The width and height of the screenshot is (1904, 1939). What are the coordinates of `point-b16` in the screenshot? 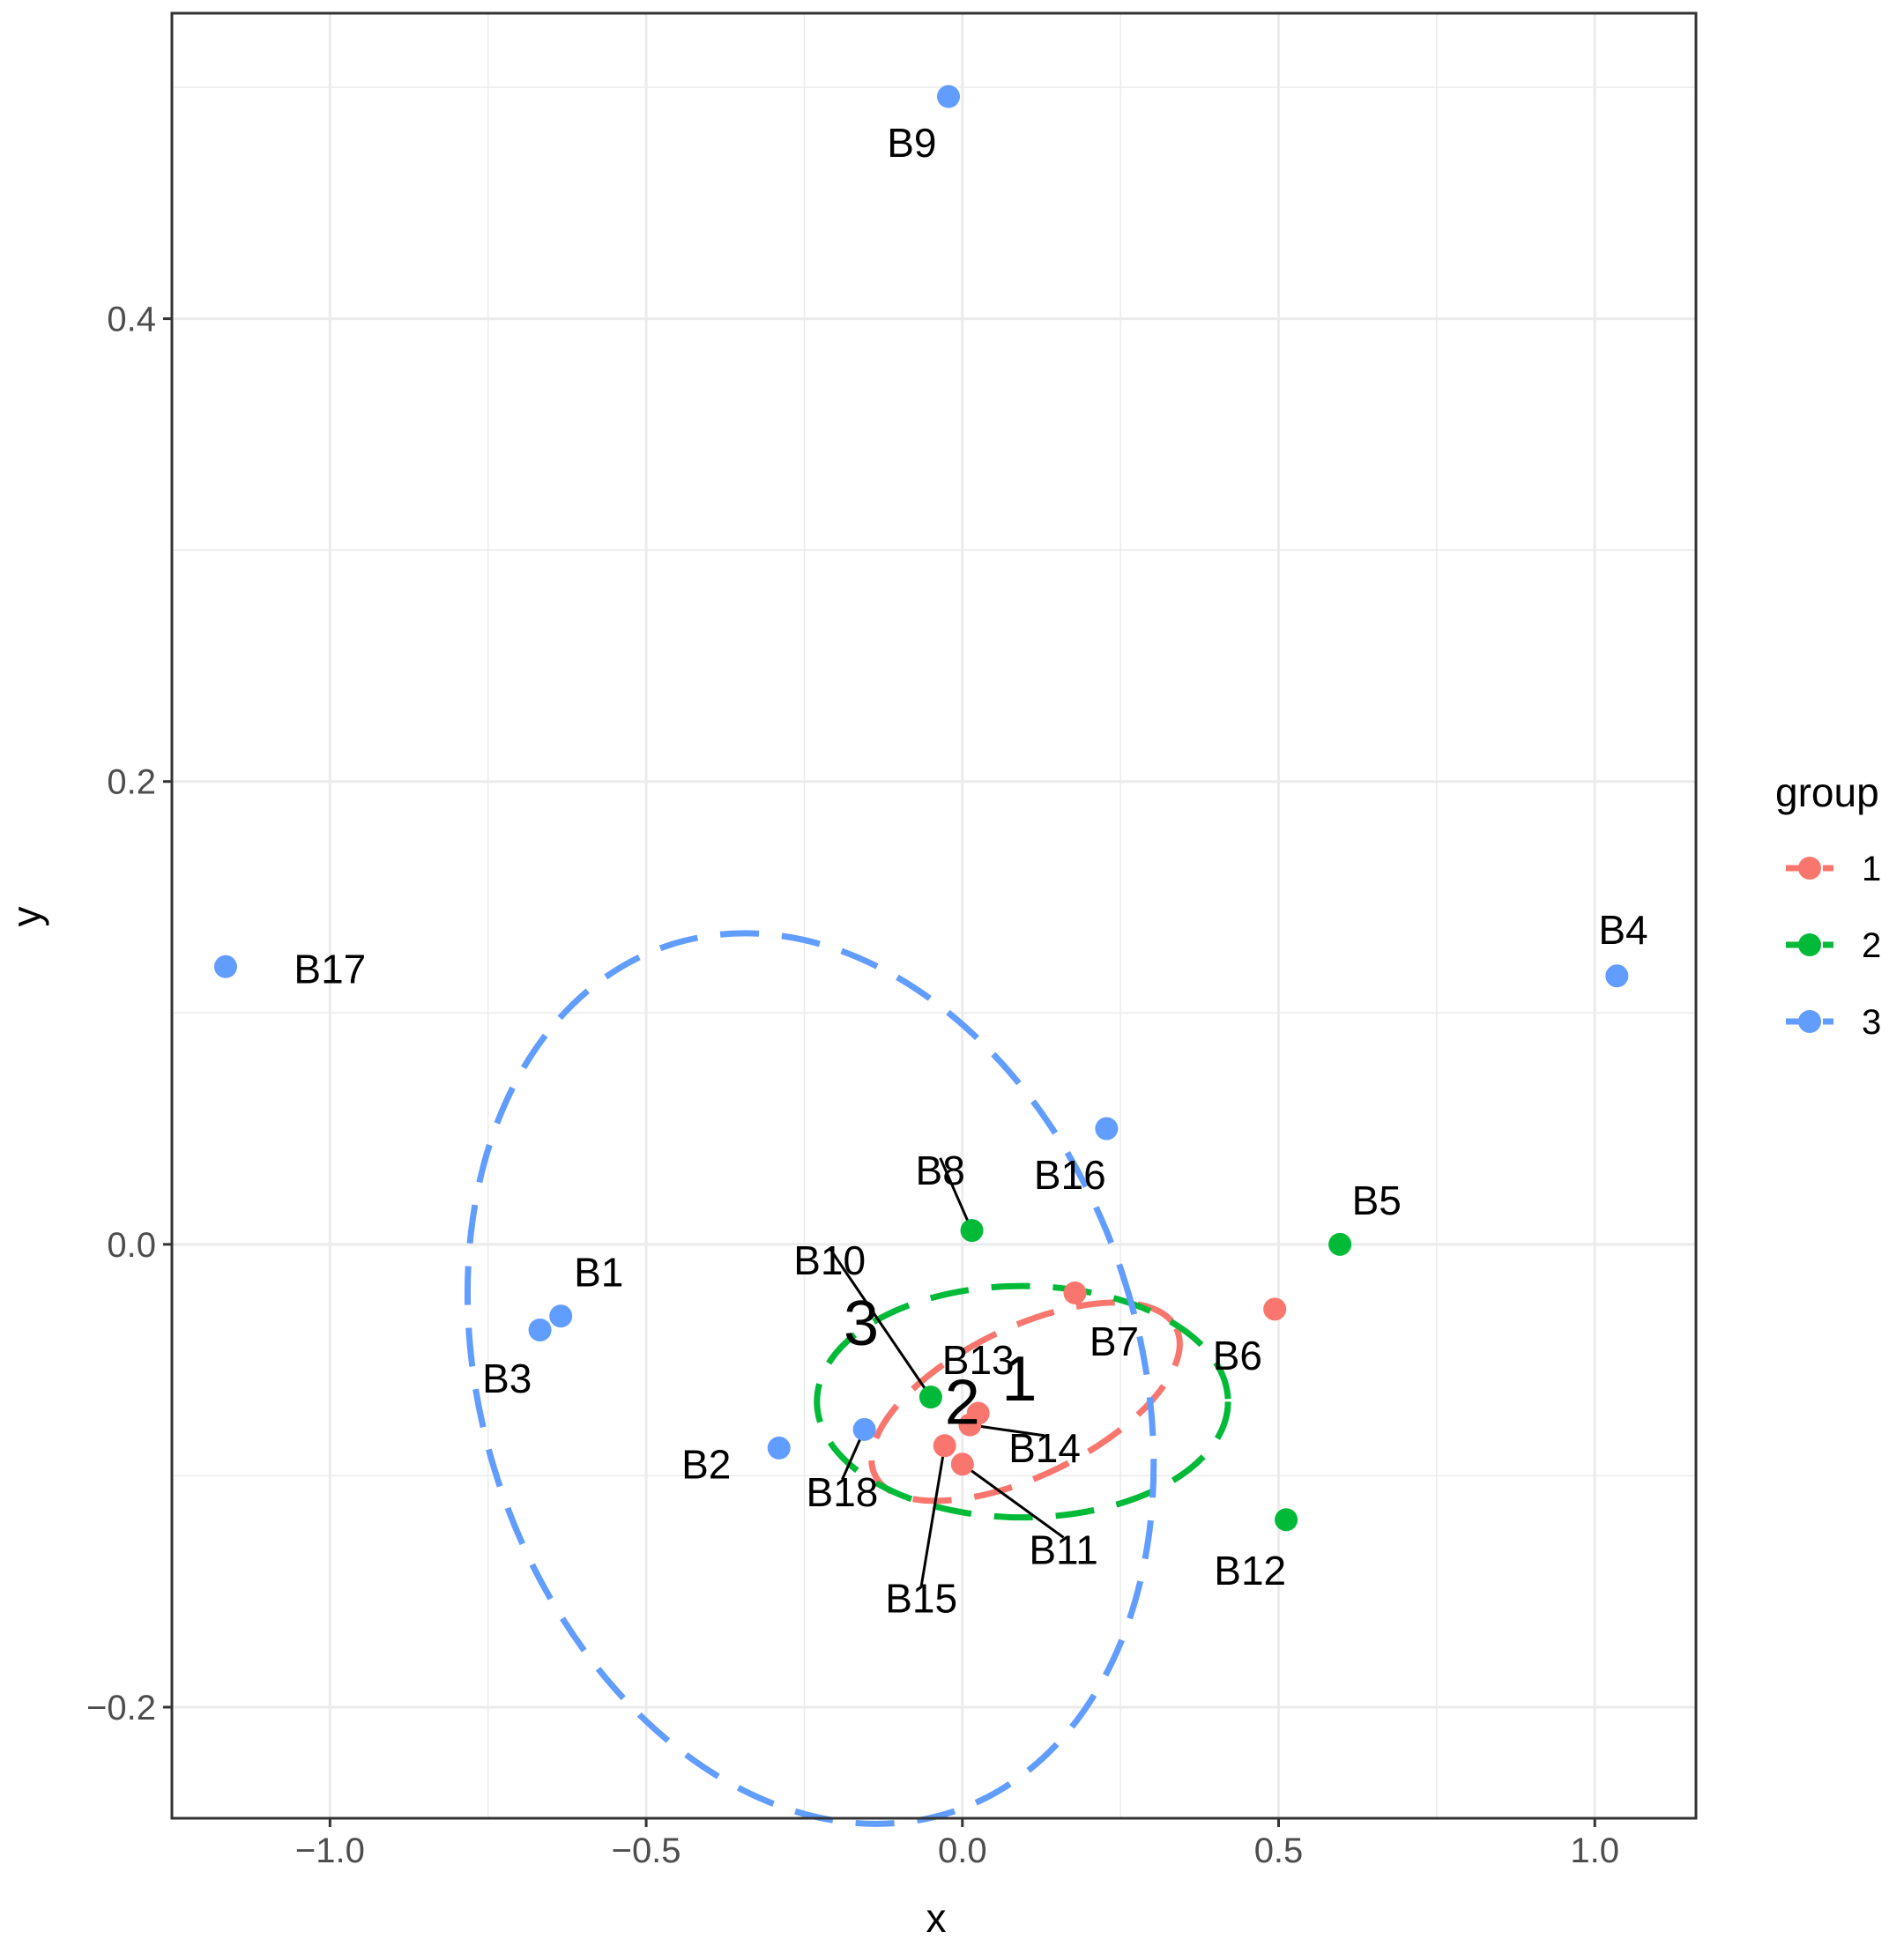 It's located at (1107, 1128).